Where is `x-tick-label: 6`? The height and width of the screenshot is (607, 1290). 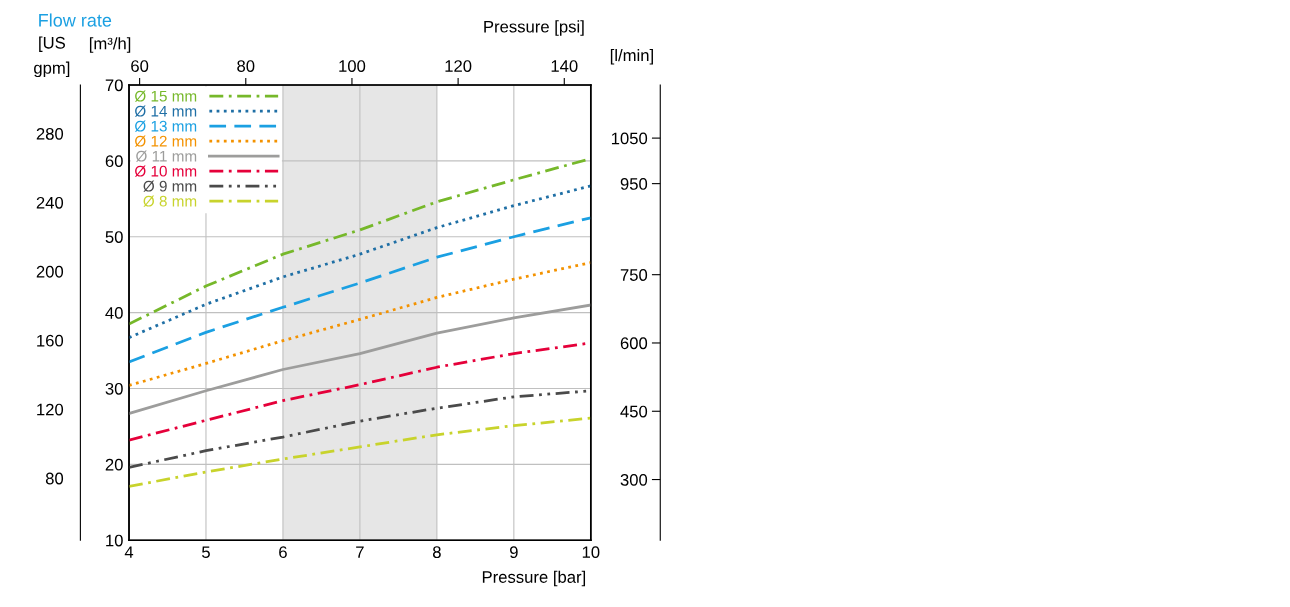 x-tick-label: 6 is located at coordinates (283, 552).